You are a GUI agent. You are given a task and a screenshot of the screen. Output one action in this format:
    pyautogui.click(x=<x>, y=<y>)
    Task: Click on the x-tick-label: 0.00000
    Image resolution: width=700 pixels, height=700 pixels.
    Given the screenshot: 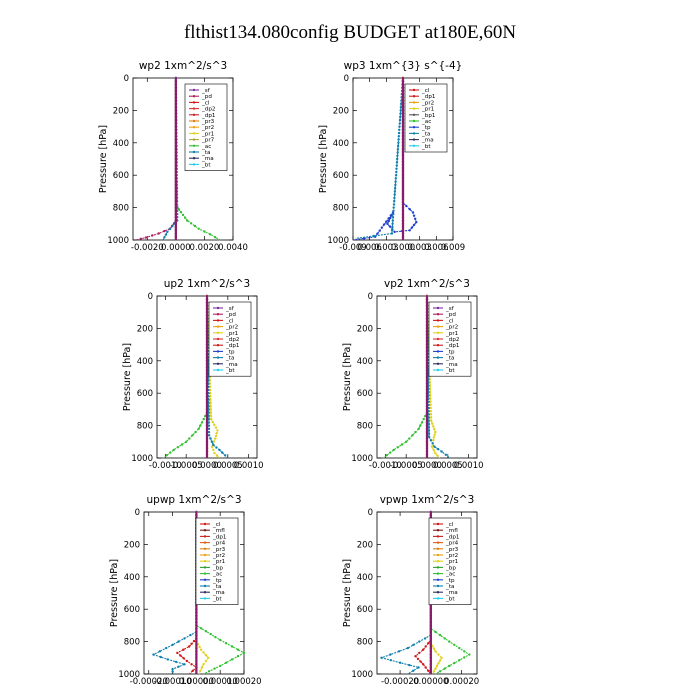 What is the action you would take?
    pyautogui.click(x=196, y=682)
    